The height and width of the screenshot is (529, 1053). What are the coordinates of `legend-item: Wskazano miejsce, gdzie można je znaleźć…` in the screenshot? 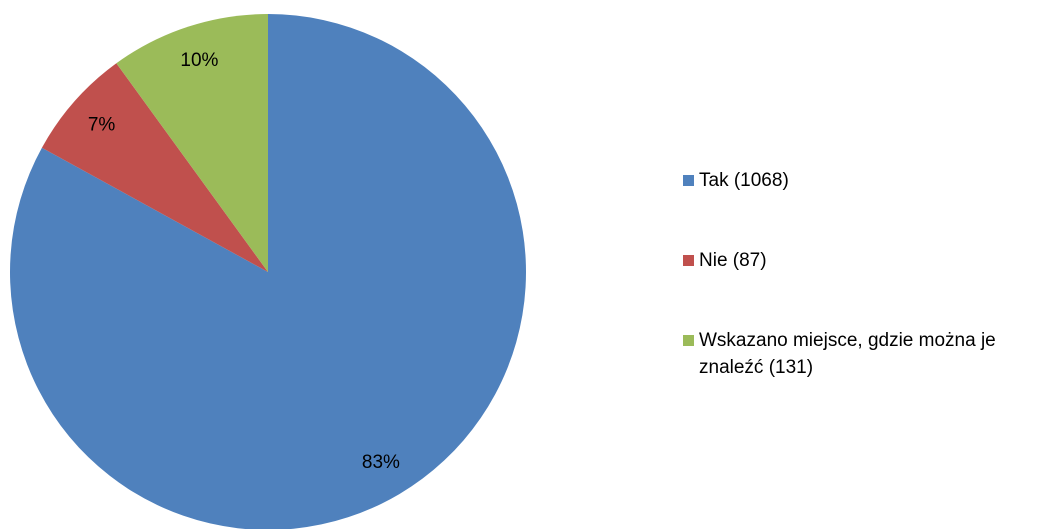 It's located at (863, 354).